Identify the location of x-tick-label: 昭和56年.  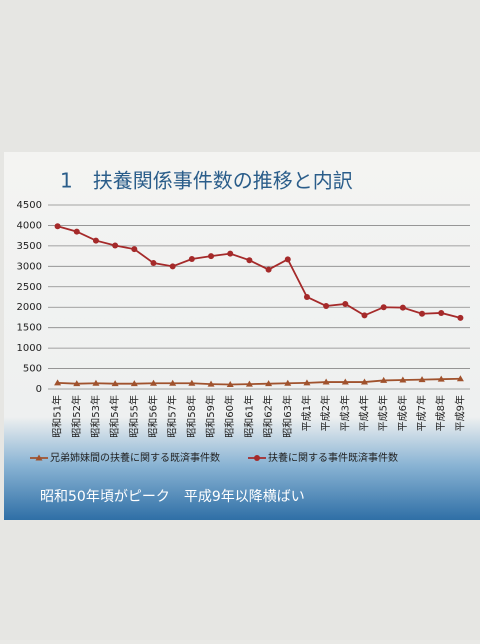
(153, 416).